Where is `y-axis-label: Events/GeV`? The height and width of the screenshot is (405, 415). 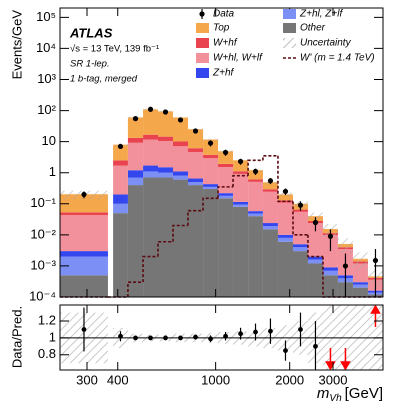
y-axis-label: Events/GeV is located at coordinates (16, 45).